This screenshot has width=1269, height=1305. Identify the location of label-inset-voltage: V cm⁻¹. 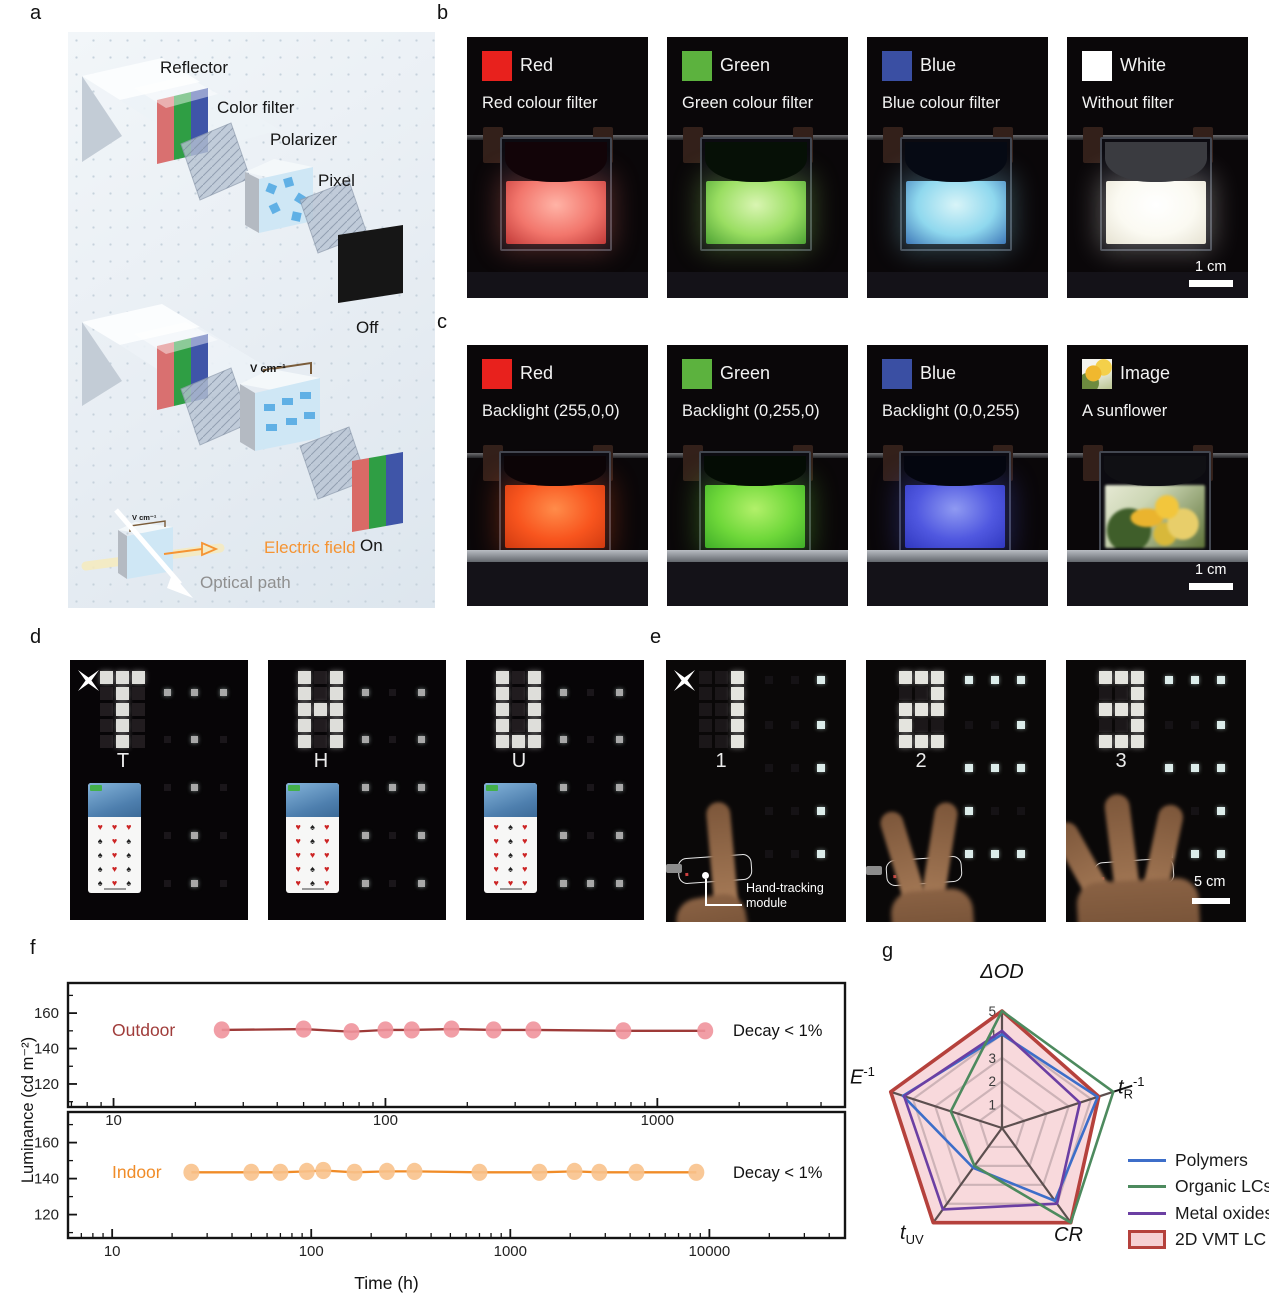
(144, 517).